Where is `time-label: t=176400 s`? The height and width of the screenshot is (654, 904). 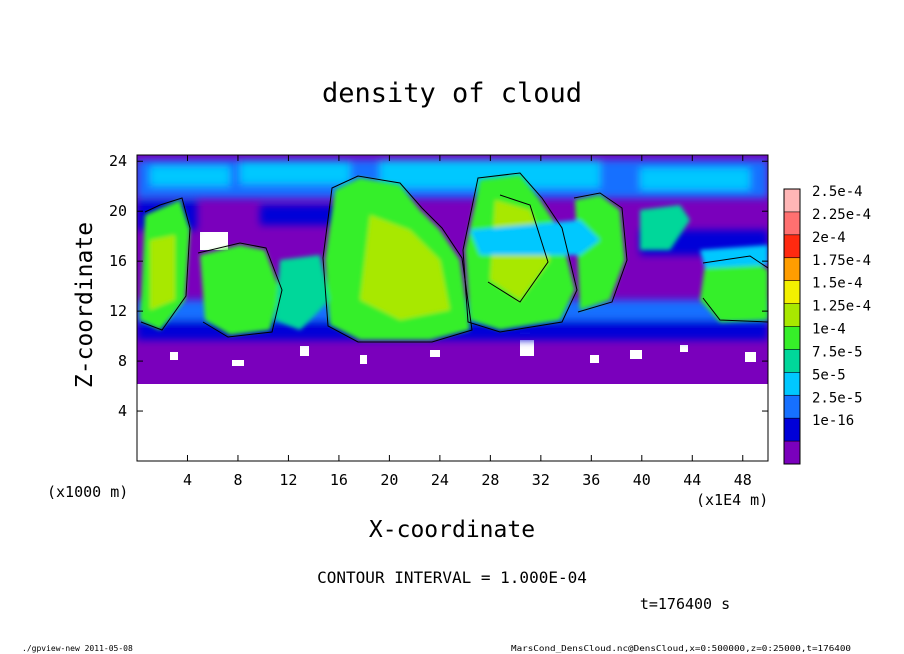 time-label: t=176400 s is located at coordinates (685, 604).